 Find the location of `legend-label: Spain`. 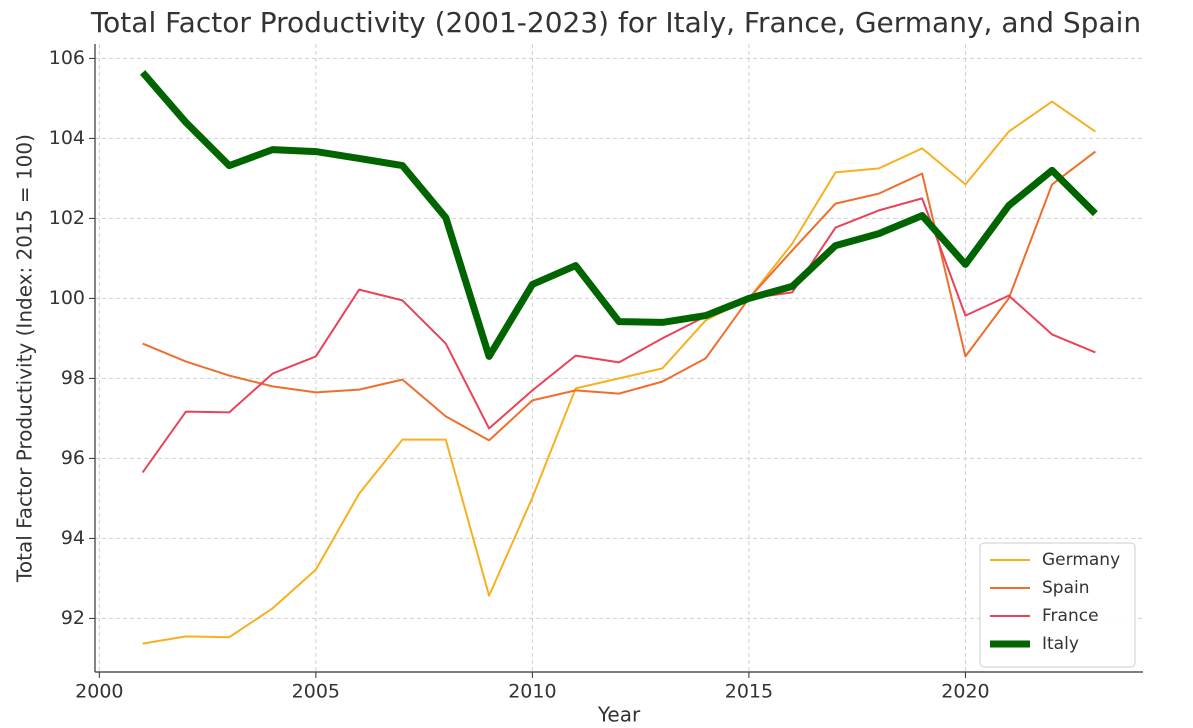

legend-label: Spain is located at coordinates (1066, 588).